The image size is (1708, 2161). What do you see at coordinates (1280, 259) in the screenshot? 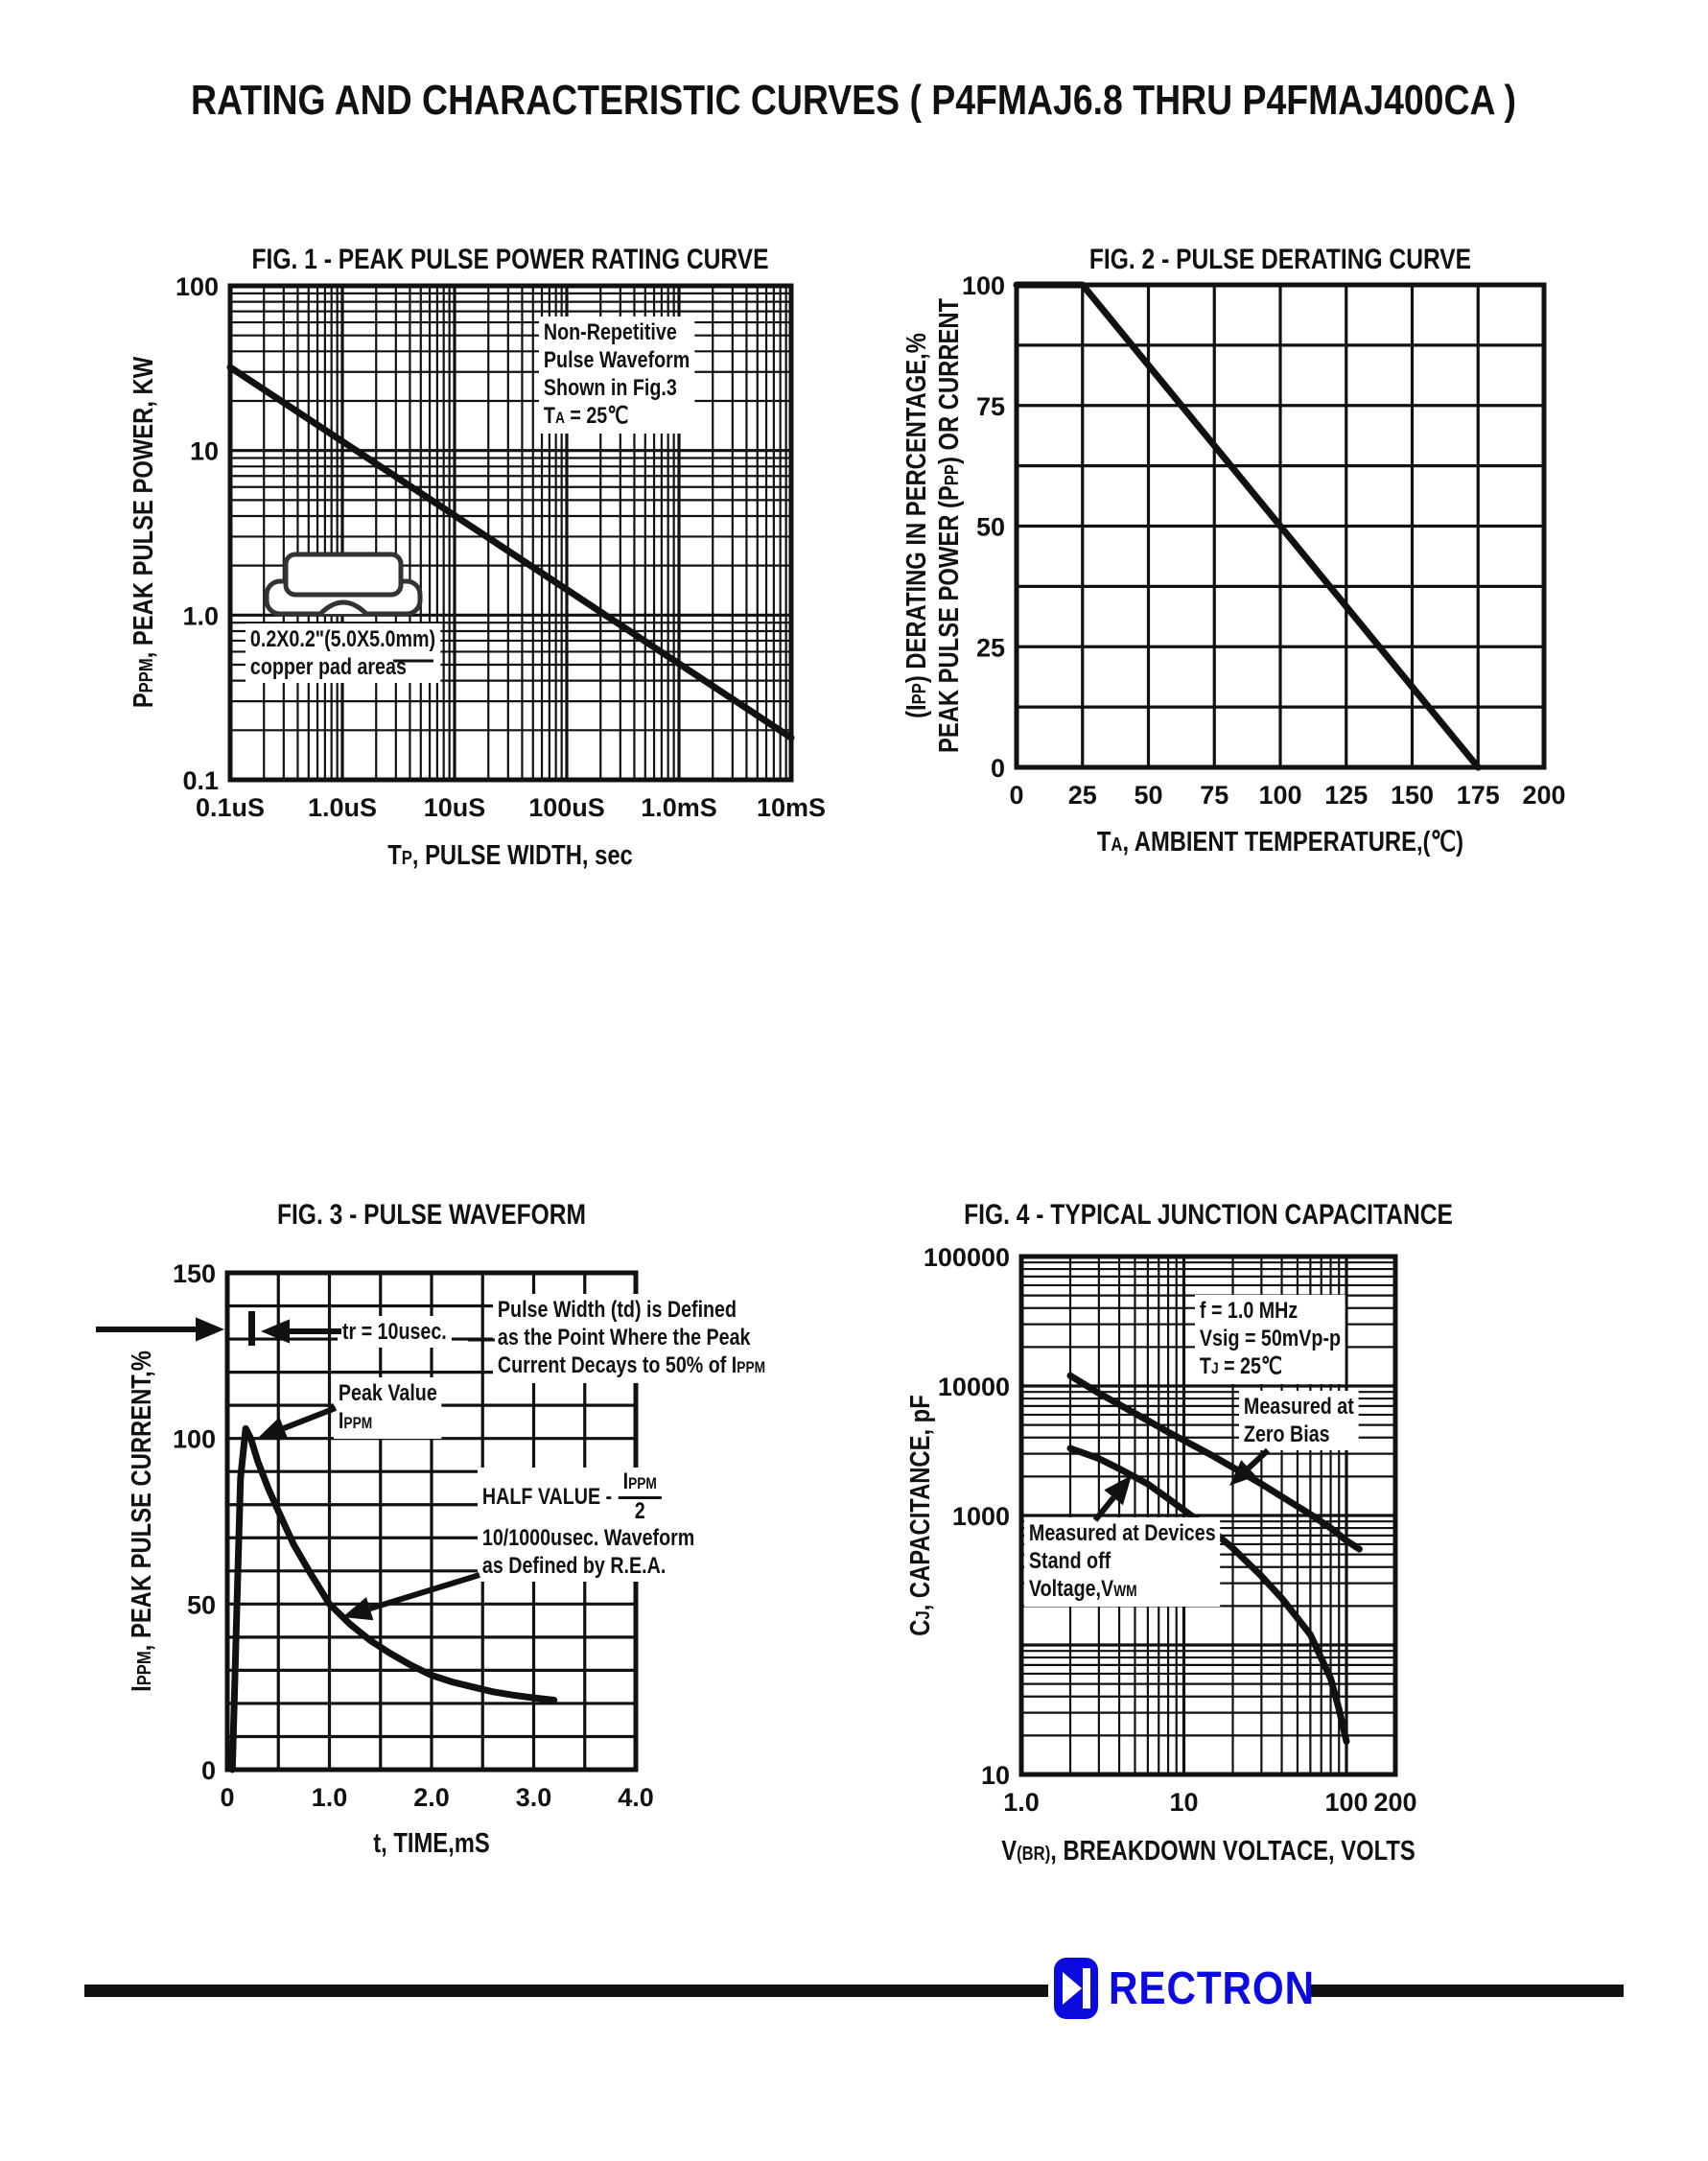
I see `fig2-title: FIG. 2 - PULSE DERATING CURVE` at bounding box center [1280, 259].